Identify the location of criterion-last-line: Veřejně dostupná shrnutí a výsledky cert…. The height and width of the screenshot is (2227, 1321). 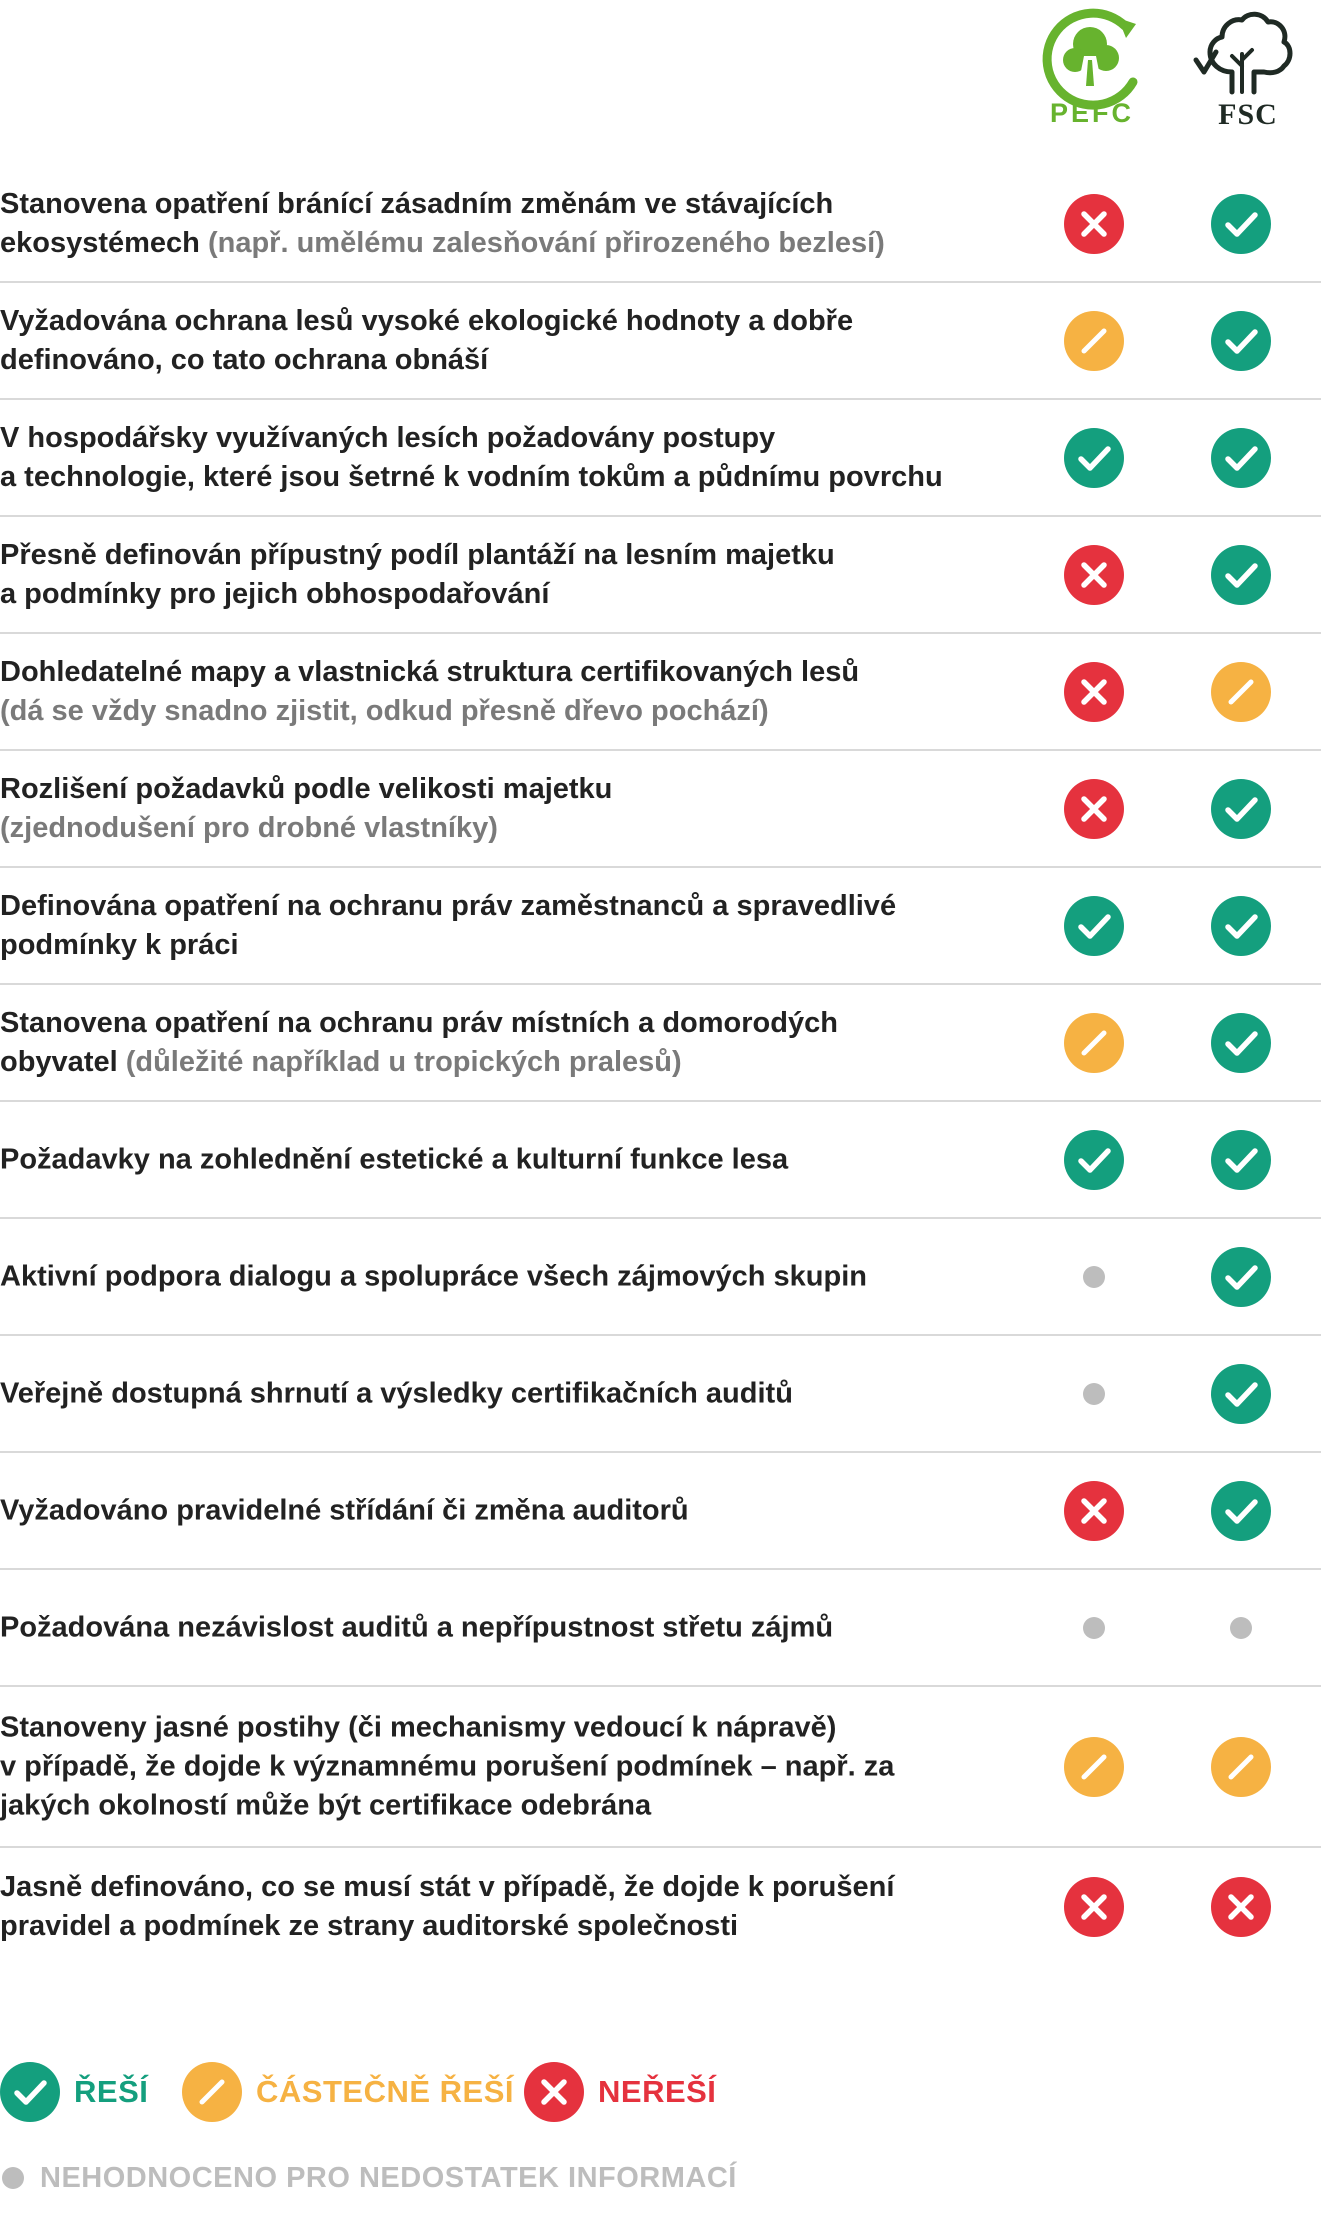
(495, 1393).